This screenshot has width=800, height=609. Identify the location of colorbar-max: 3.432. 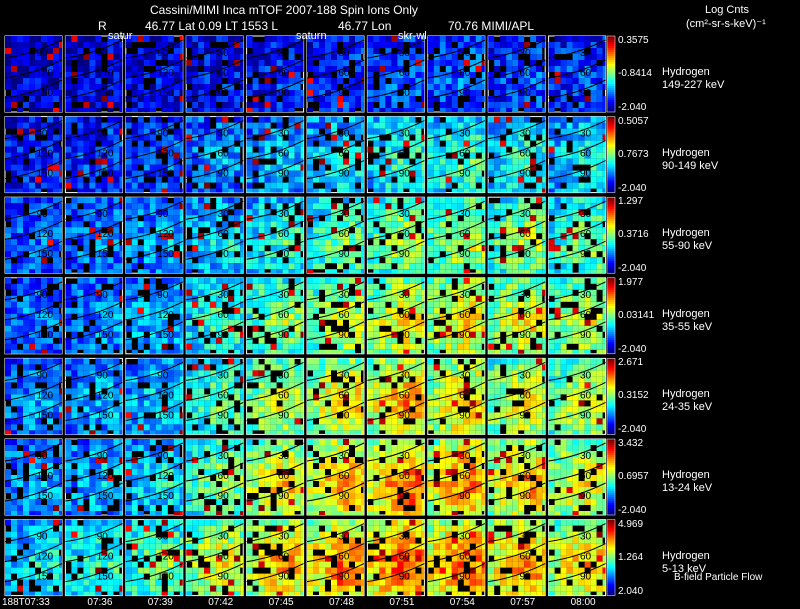
(631, 443).